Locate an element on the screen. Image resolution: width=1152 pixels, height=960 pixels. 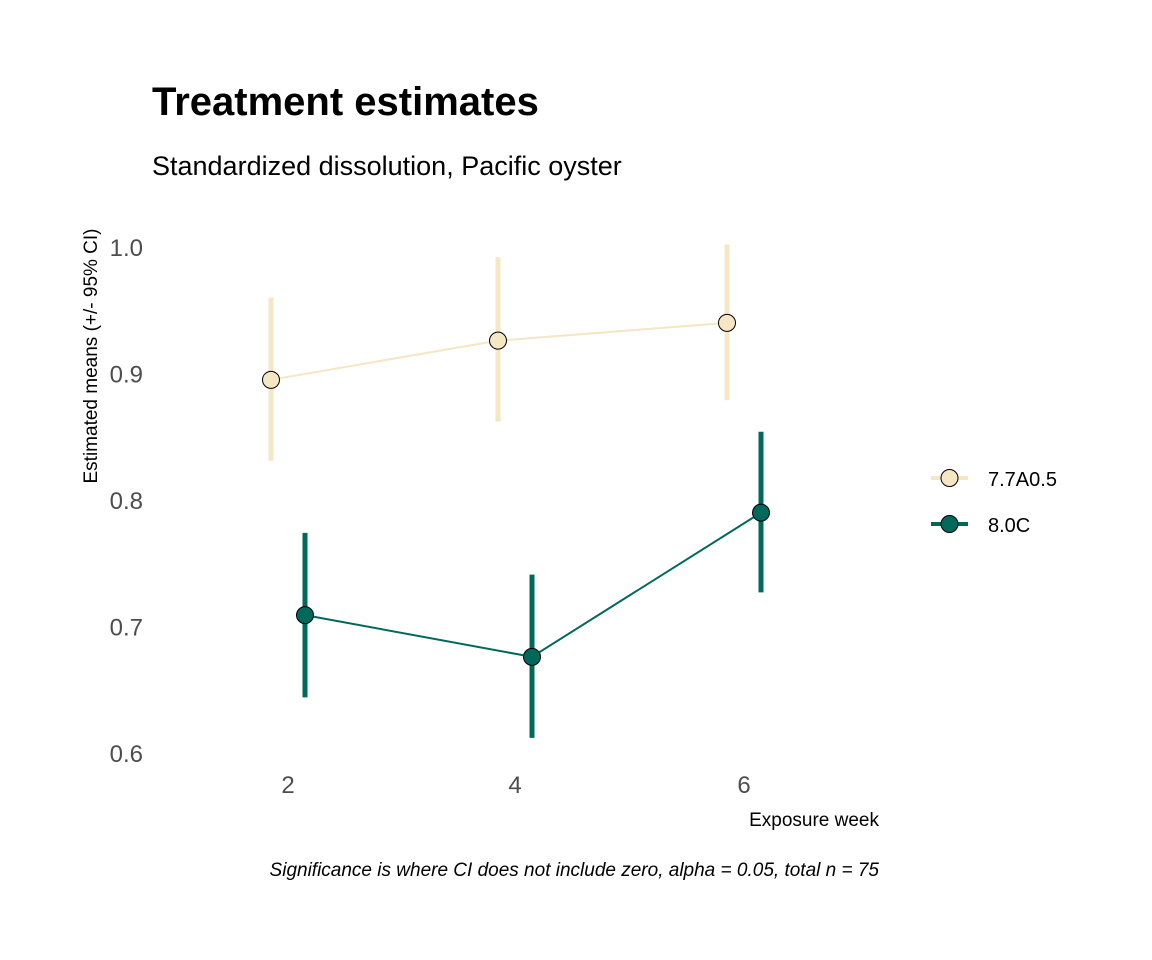
y-tick-label: 0.8 is located at coordinates (126, 501).